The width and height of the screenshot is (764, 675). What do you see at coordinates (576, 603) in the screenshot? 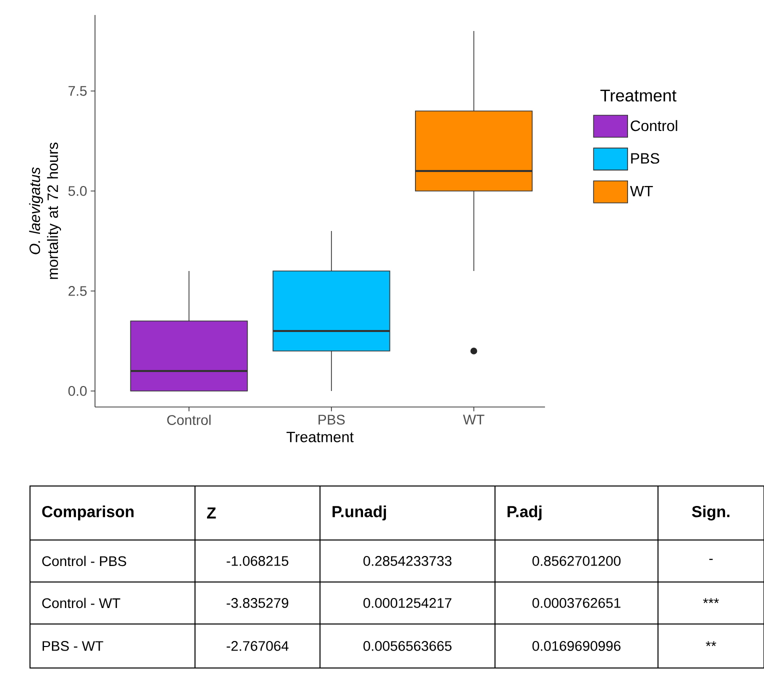
I see `text: 0.0003762651` at bounding box center [576, 603].